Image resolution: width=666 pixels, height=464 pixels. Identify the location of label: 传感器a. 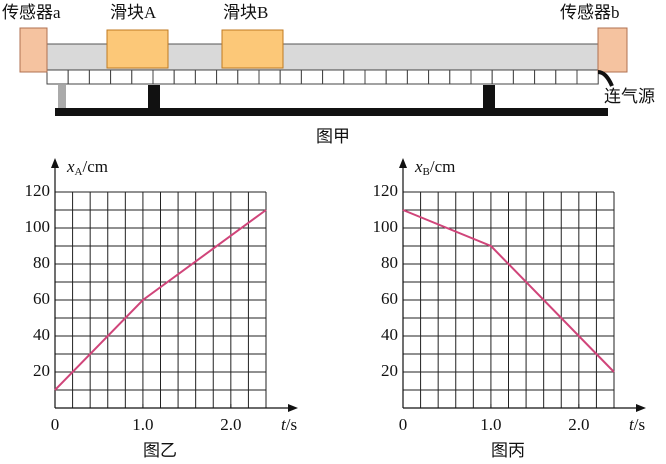
(31, 12).